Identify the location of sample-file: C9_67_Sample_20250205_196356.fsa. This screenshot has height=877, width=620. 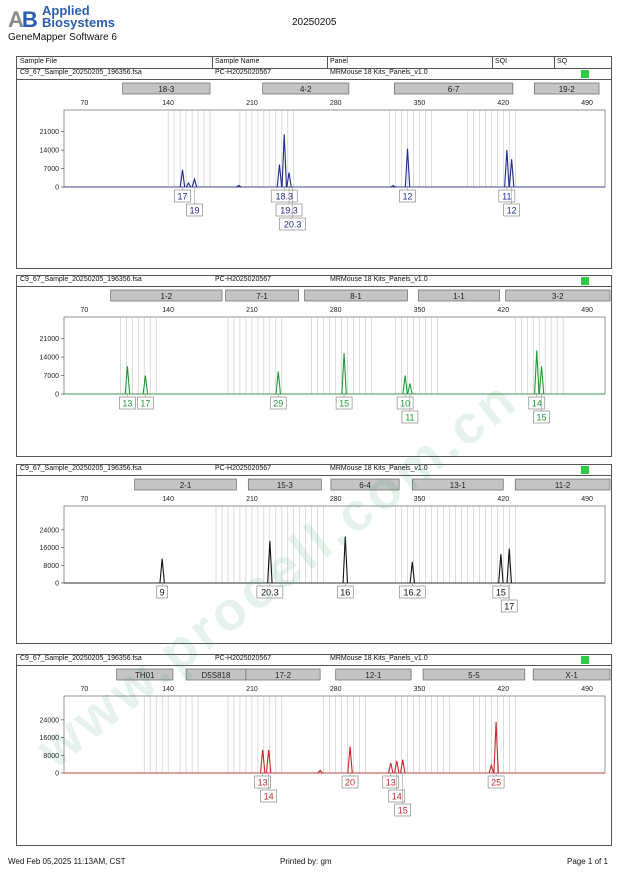
(81, 658).